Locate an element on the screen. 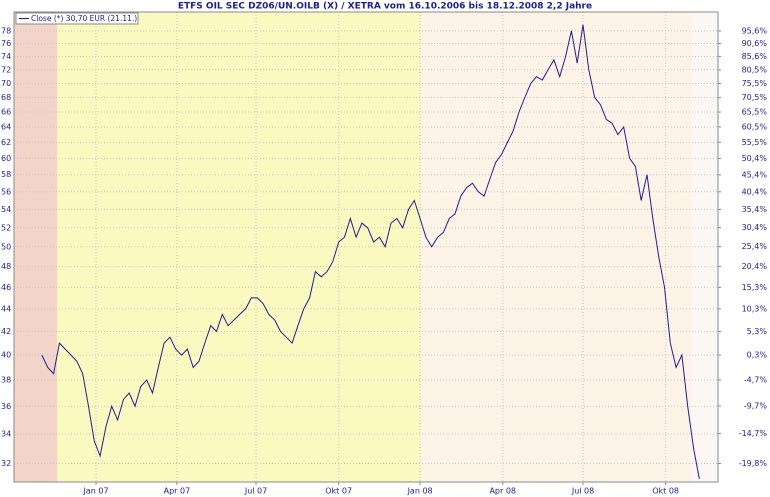 The height and width of the screenshot is (497, 770). y2-tick-label: 85,6% is located at coordinates (755, 56).